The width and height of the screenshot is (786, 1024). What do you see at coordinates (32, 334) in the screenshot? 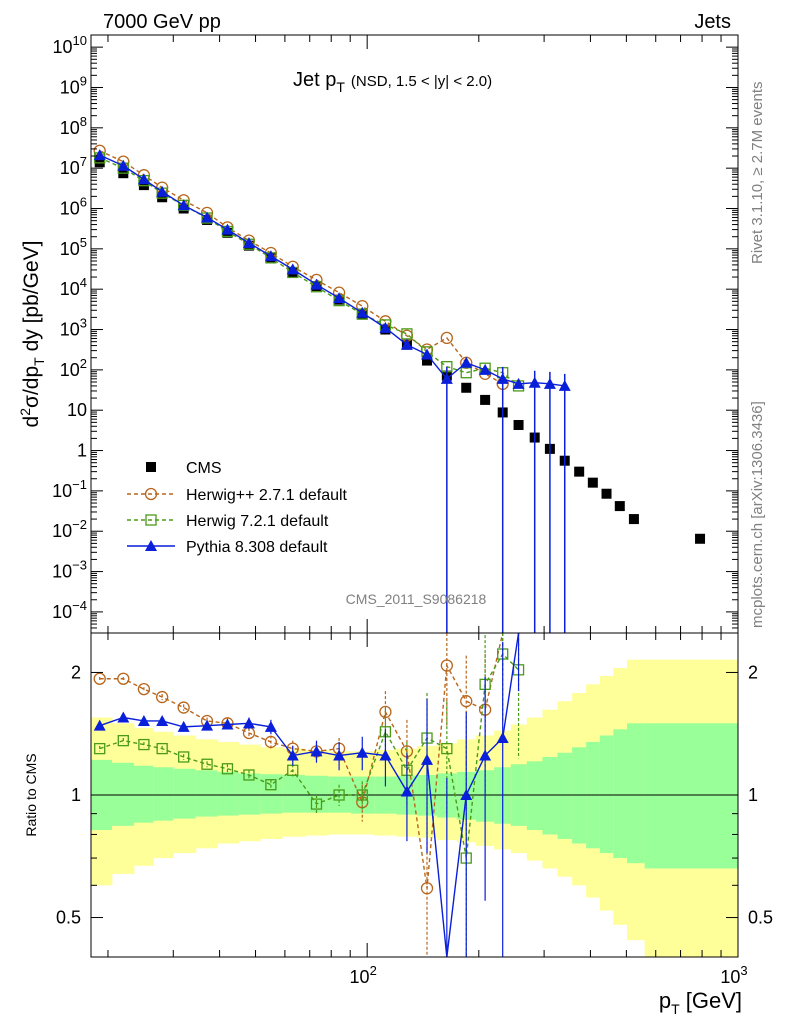
I see `main-y-axis-title: d2σ/dpT dy [pb/GeV]` at bounding box center [32, 334].